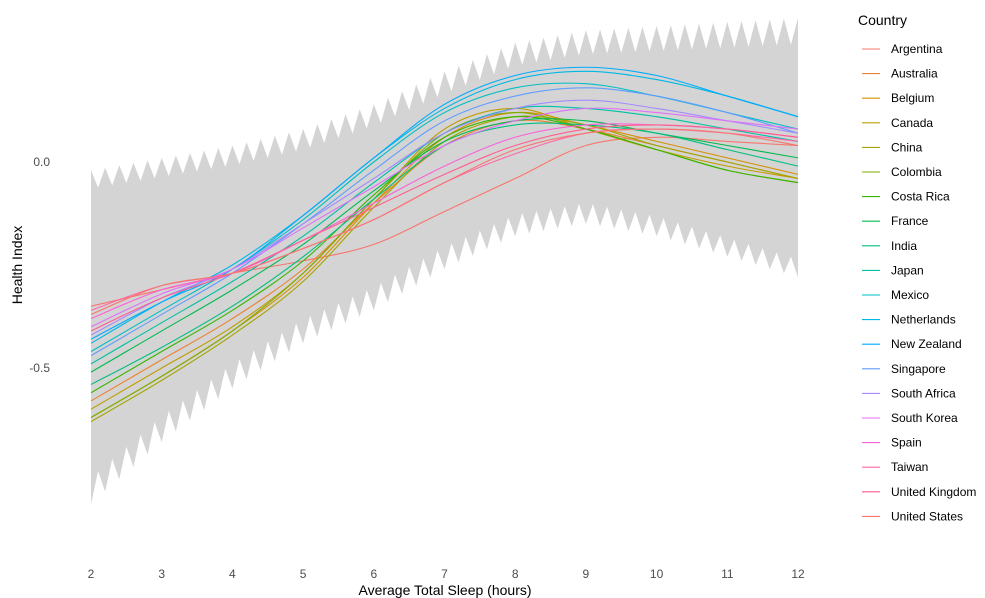  Describe the element at coordinates (586, 574) in the screenshot. I see `x-tick-label: 9` at that location.